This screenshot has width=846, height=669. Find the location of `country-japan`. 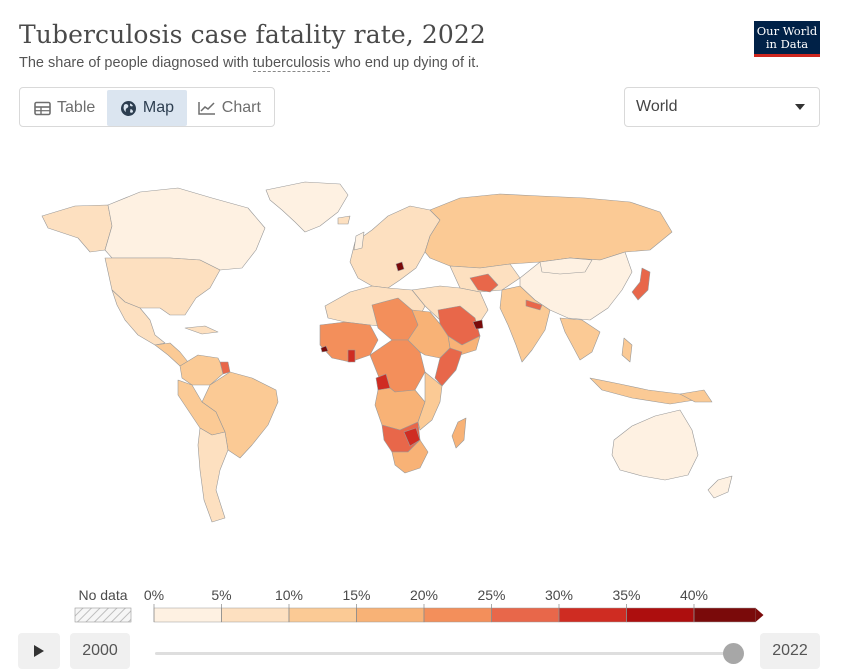

country-japan is located at coordinates (641, 284).